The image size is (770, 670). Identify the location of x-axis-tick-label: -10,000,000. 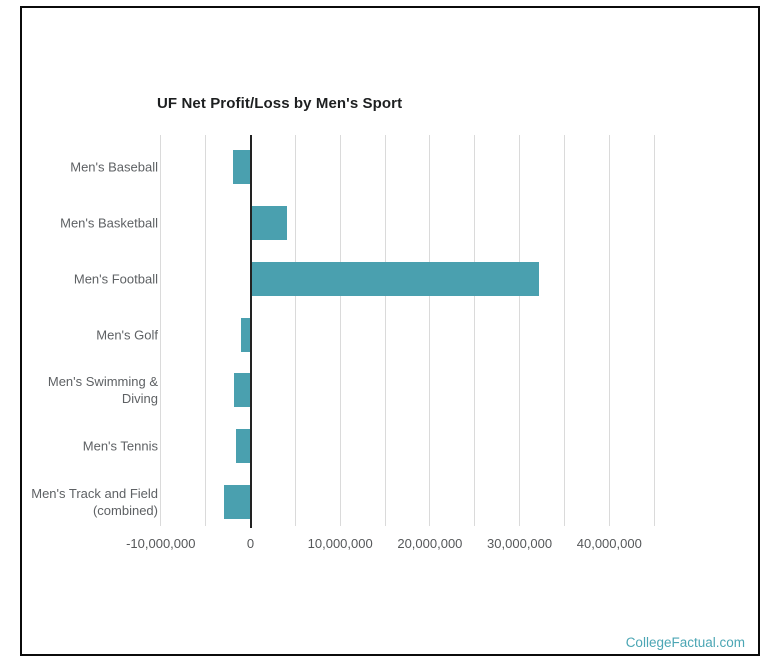
(161, 543).